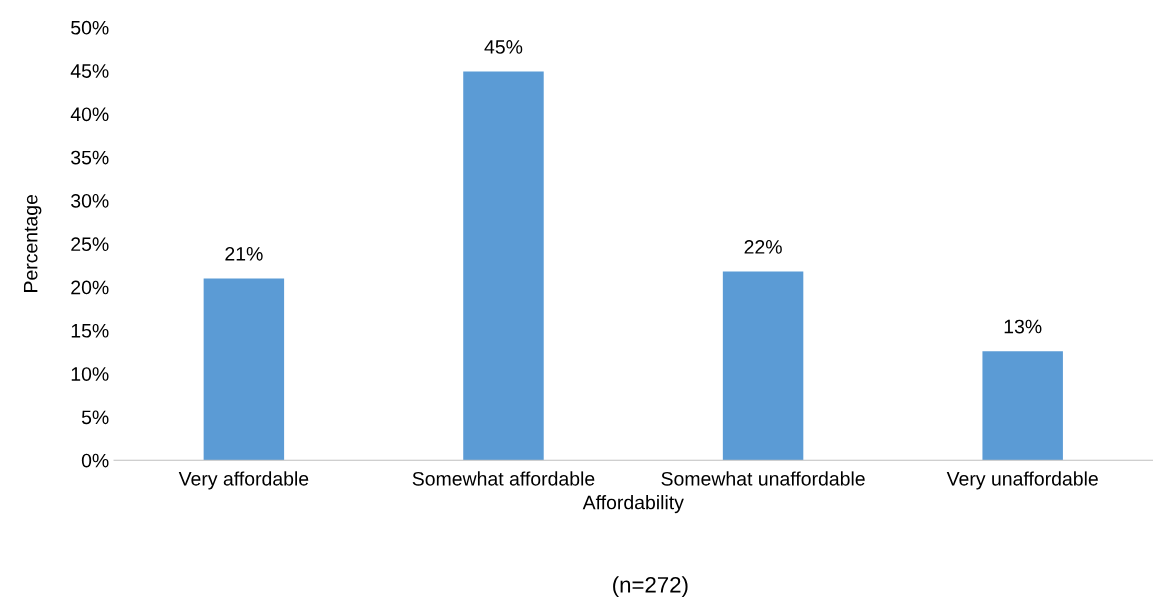 This screenshot has width=1176, height=608. Describe the element at coordinates (243, 480) in the screenshot. I see `x-tick-label: Very affordable` at that location.